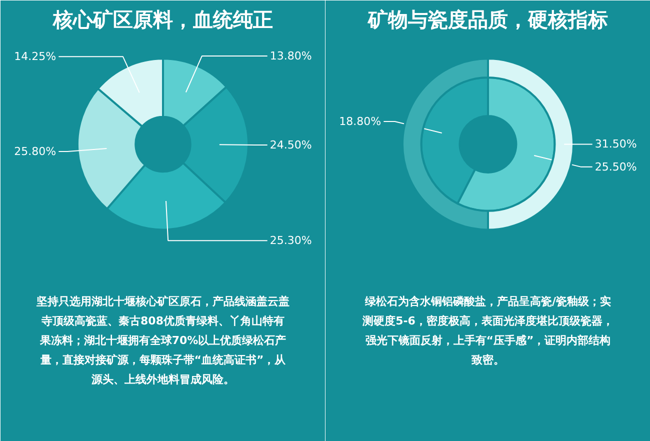 The image size is (650, 441). What do you see at coordinates (35, 151) in the screenshot?
I see `data-label: 25.80%` at bounding box center [35, 151].